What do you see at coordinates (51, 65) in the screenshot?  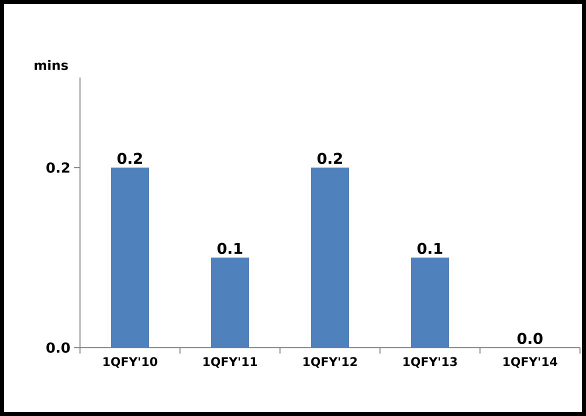 I see `y-axis-title: mins` at bounding box center [51, 65].